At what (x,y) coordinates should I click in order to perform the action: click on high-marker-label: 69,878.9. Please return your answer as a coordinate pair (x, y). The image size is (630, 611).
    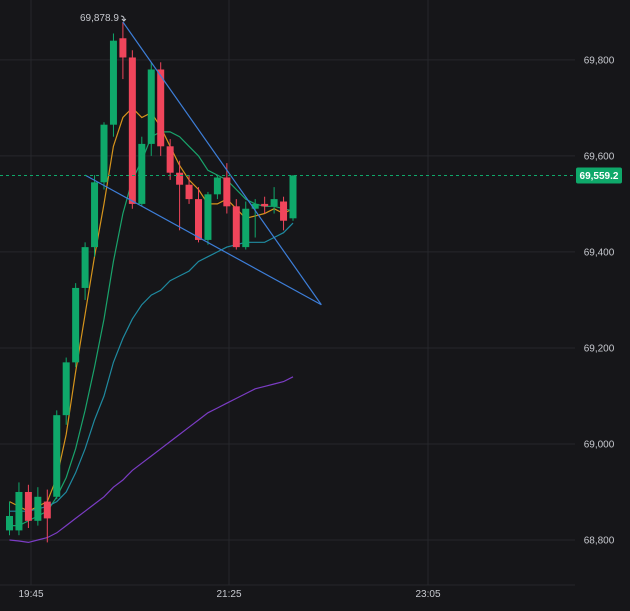
    Looking at the image, I should click on (99, 18).